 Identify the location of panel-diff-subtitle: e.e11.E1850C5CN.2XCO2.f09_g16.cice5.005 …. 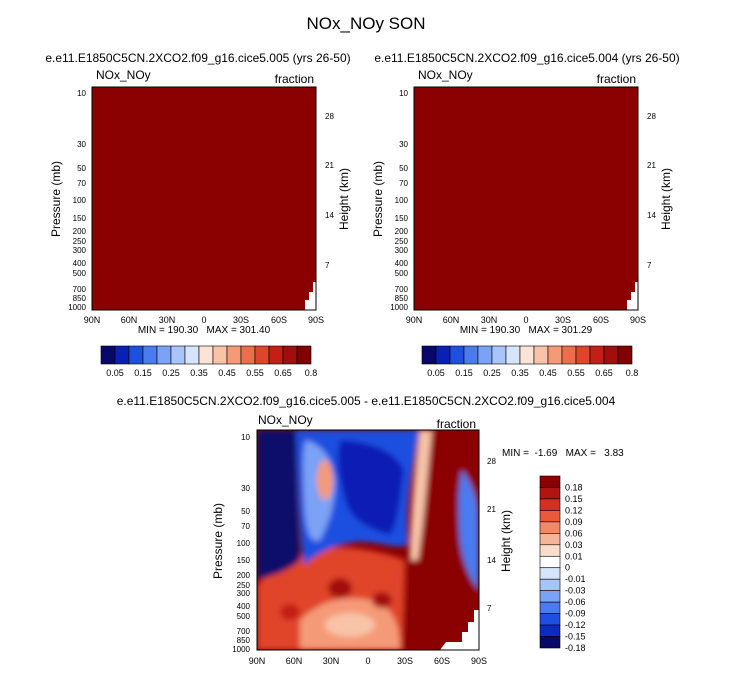
(366, 401).